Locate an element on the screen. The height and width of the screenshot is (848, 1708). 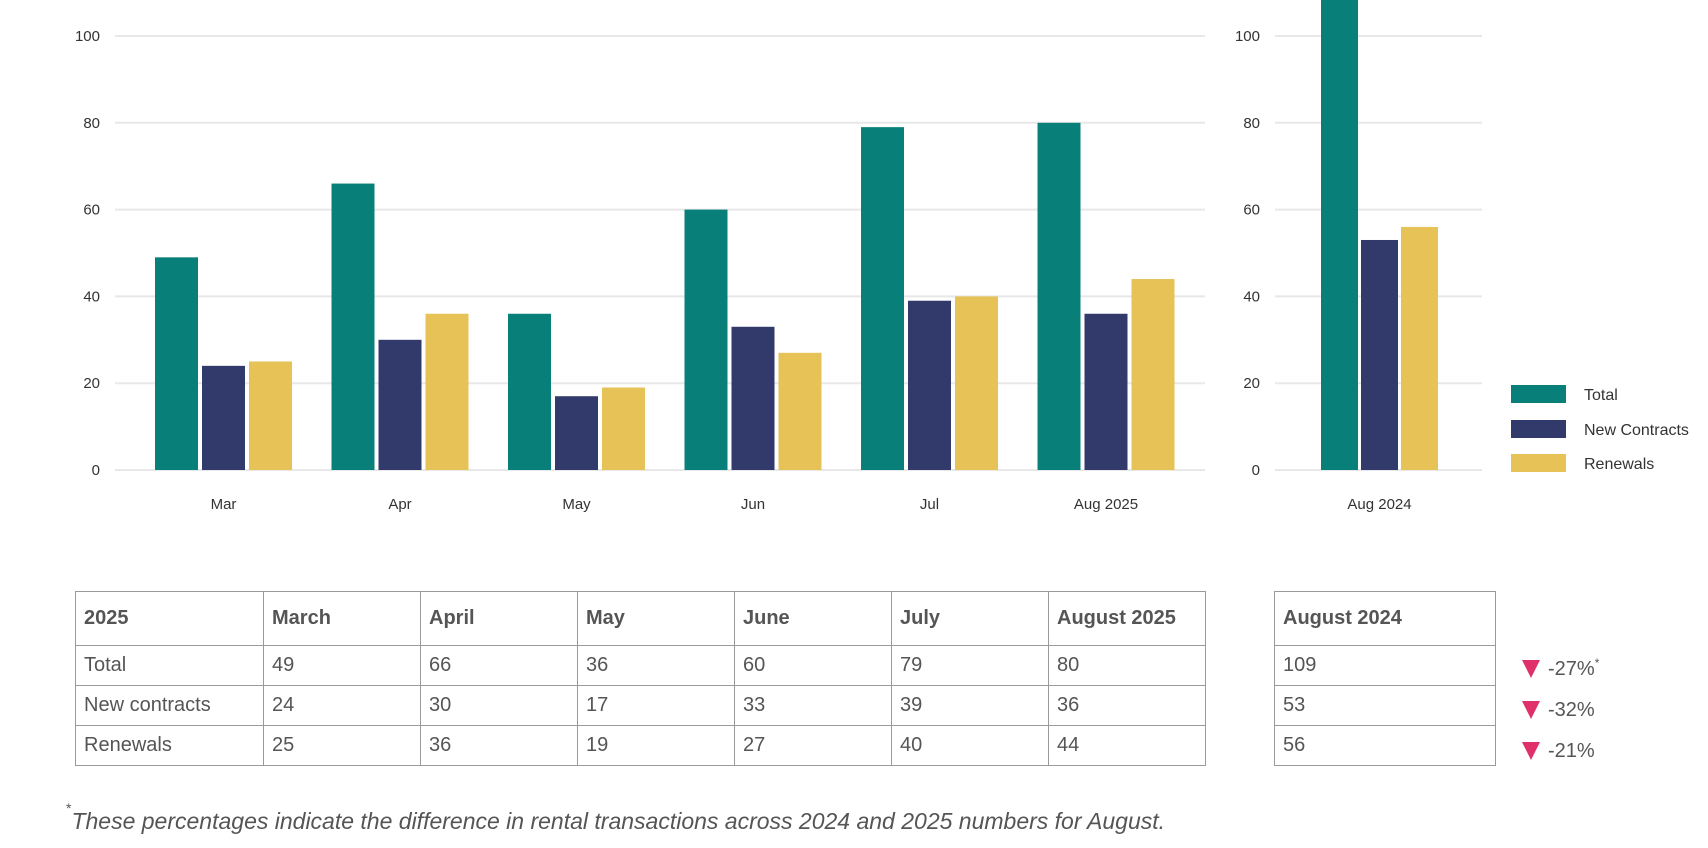
change-total: -27% * is located at coordinates (1561, 668).